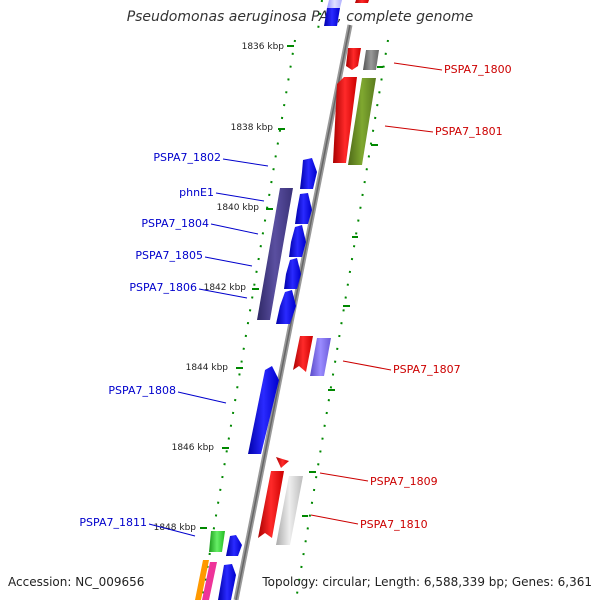  Describe the element at coordinates (187, 157) in the screenshot. I see `svg-text: PSPA7_1802` at that location.